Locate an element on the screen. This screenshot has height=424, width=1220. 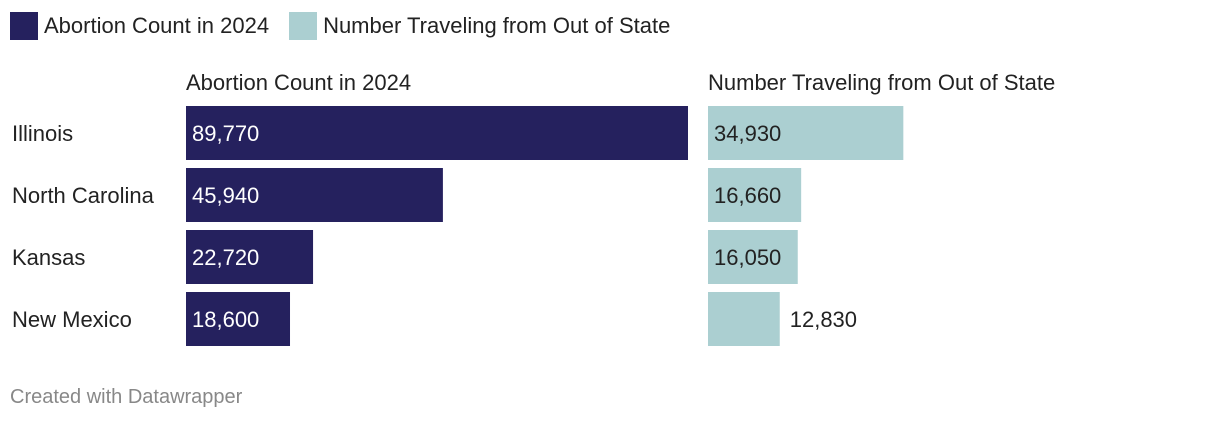
legend-swatch-out-of-state is located at coordinates (303, 26).